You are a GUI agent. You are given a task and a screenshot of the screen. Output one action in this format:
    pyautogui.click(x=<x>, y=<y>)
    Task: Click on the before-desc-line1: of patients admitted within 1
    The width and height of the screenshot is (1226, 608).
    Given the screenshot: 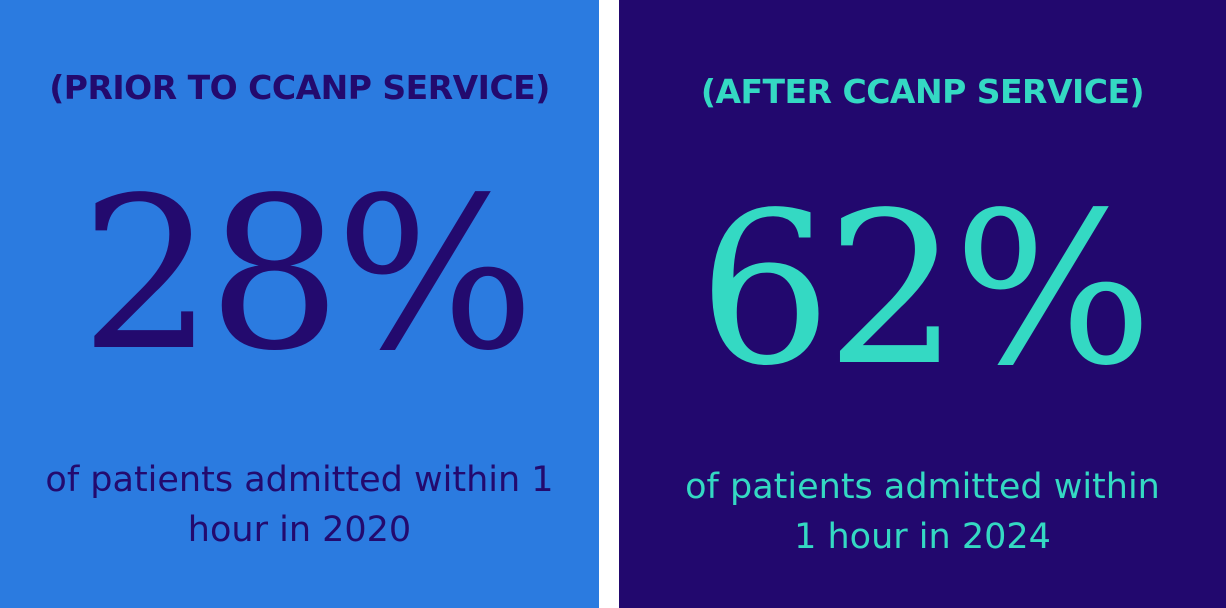 What is the action you would take?
    pyautogui.click(x=299, y=480)
    